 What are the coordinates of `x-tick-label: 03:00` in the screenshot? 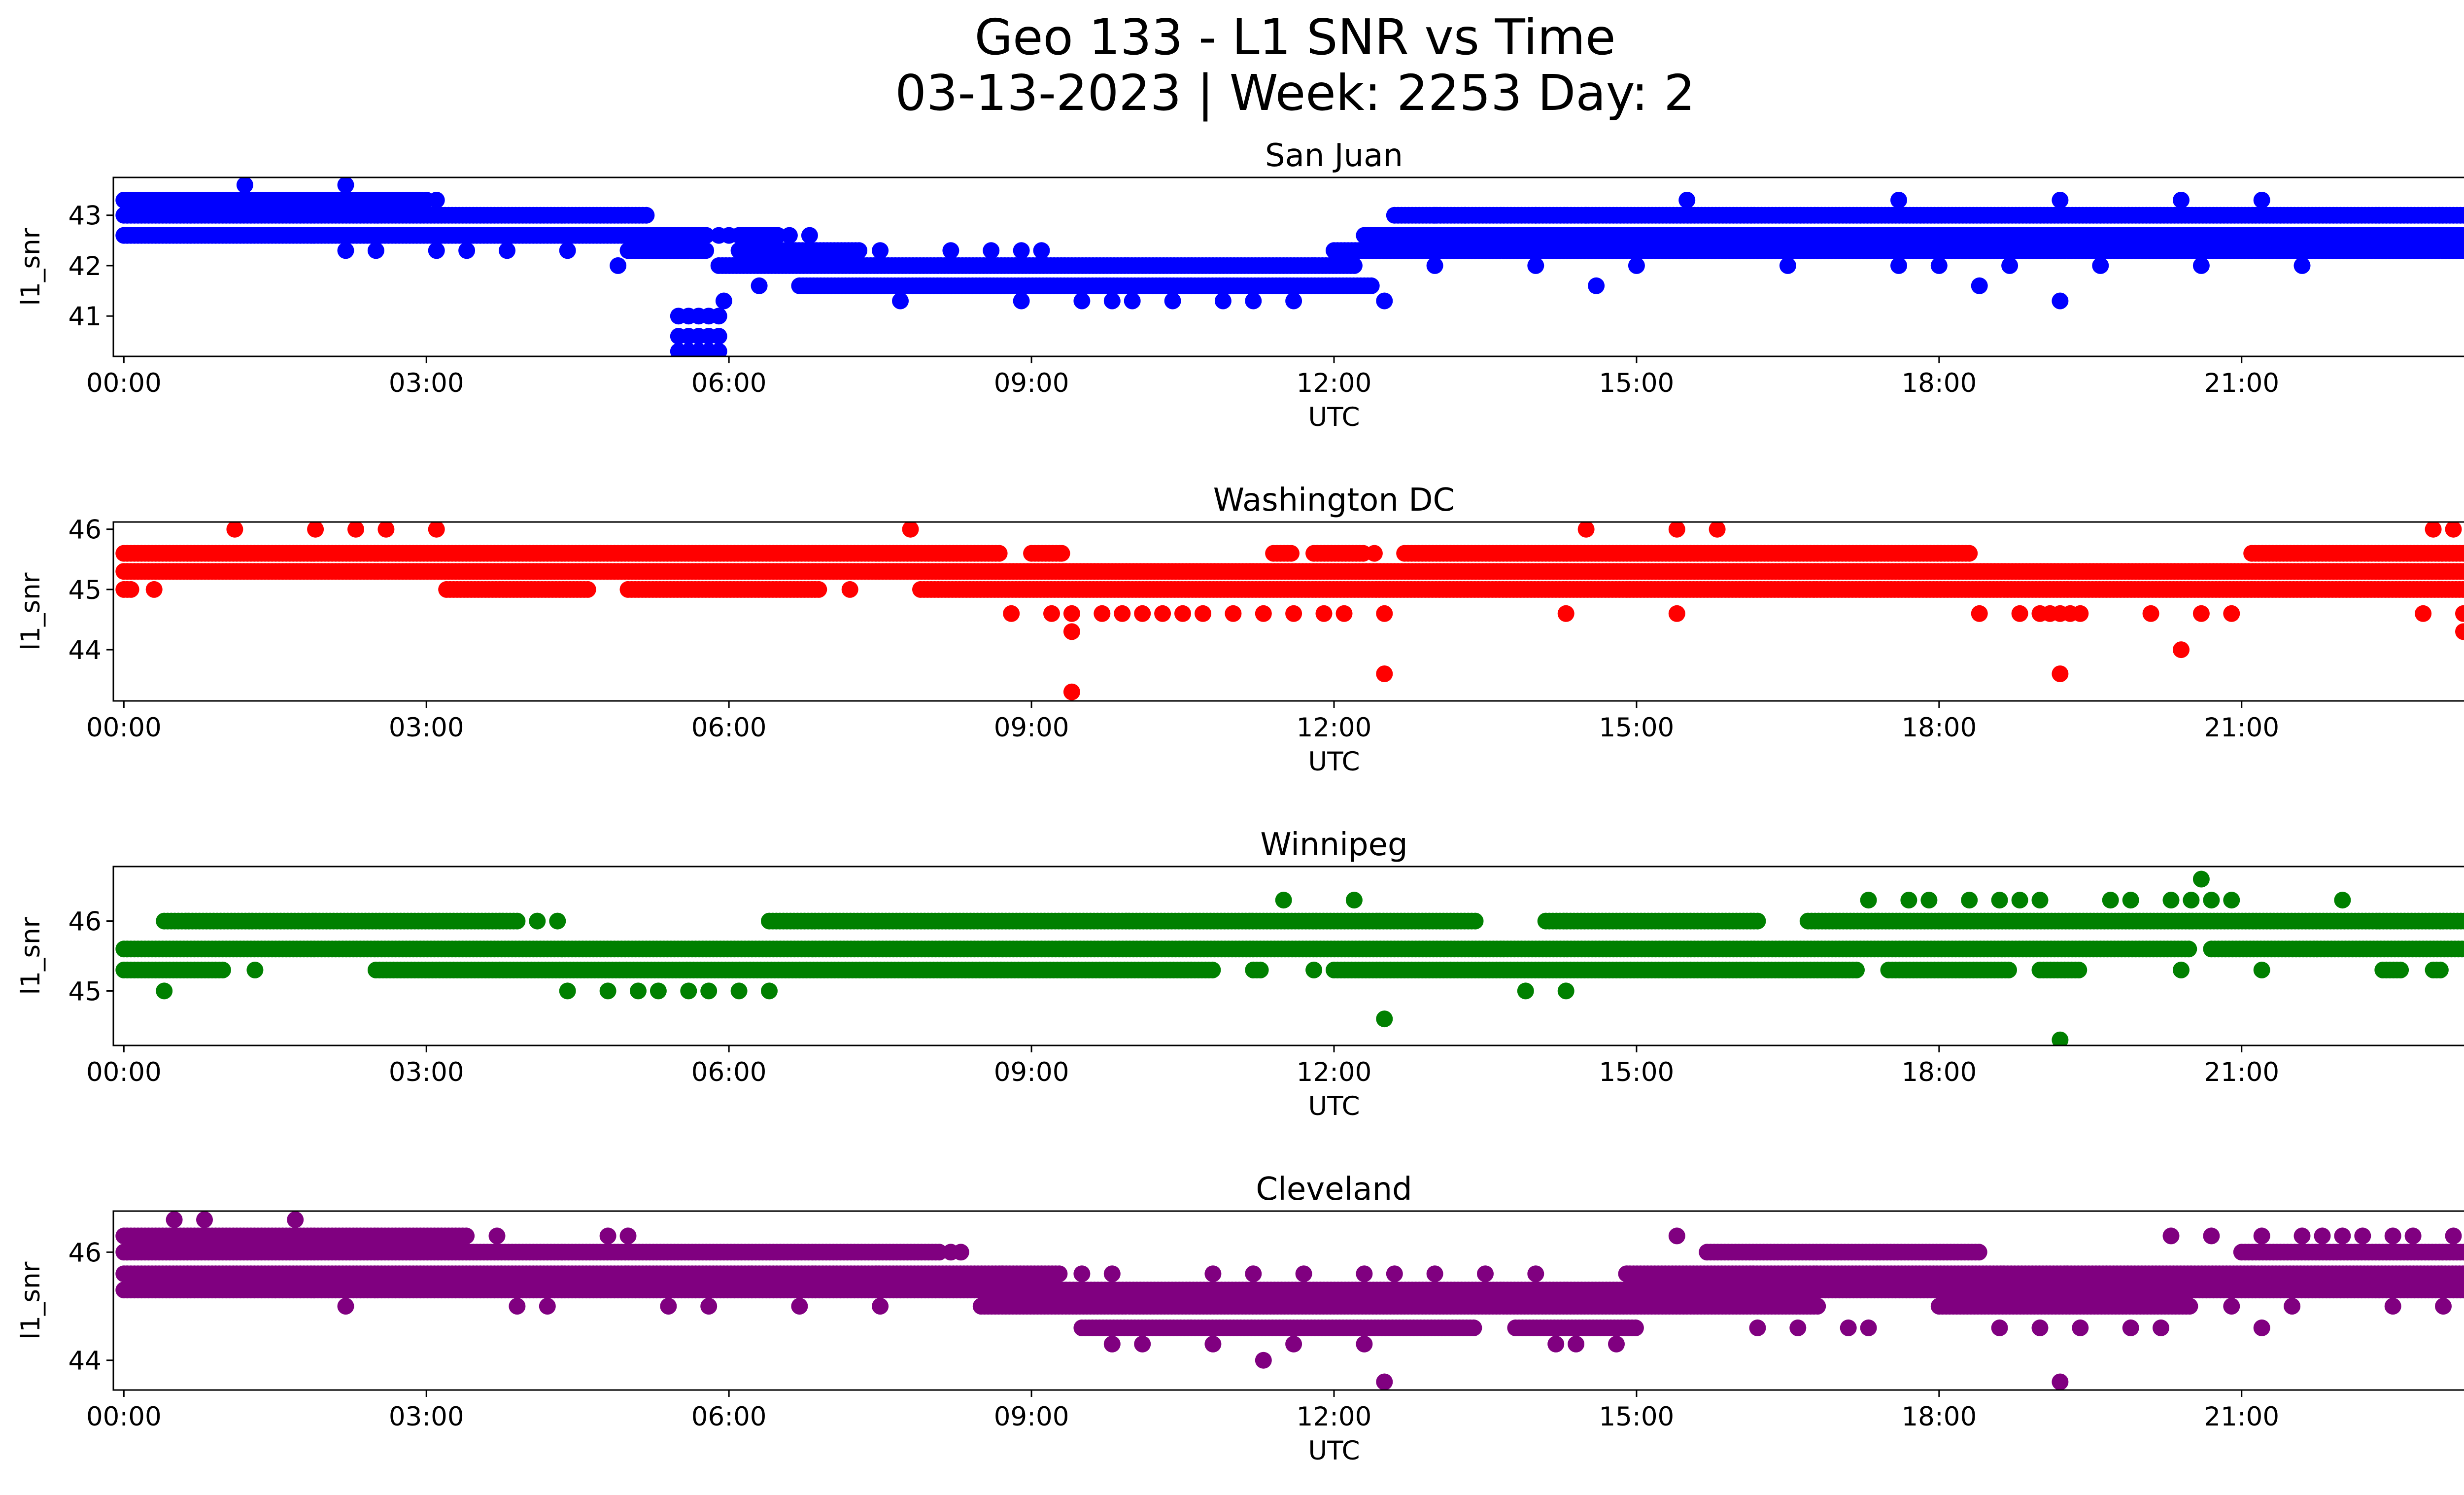 It's located at (426, 728).